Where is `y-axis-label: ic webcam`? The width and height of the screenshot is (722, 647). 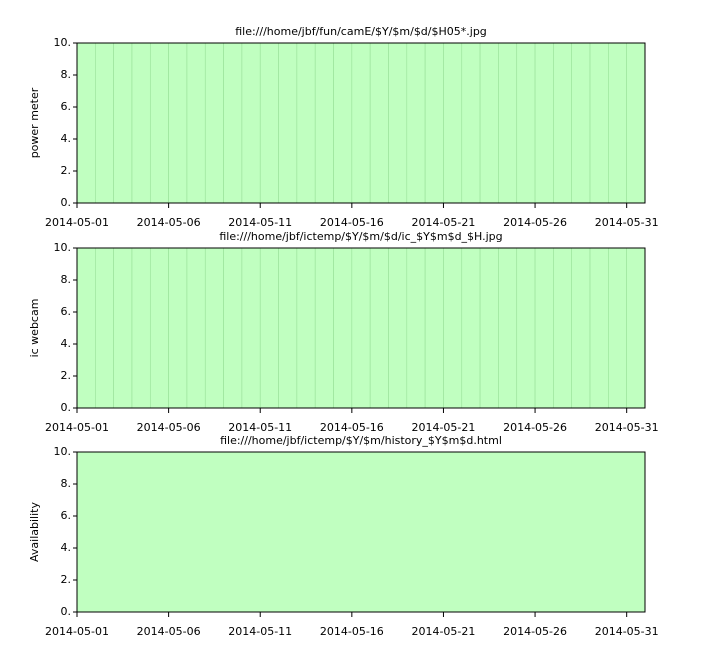
y-axis-label: ic webcam is located at coordinates (34, 328).